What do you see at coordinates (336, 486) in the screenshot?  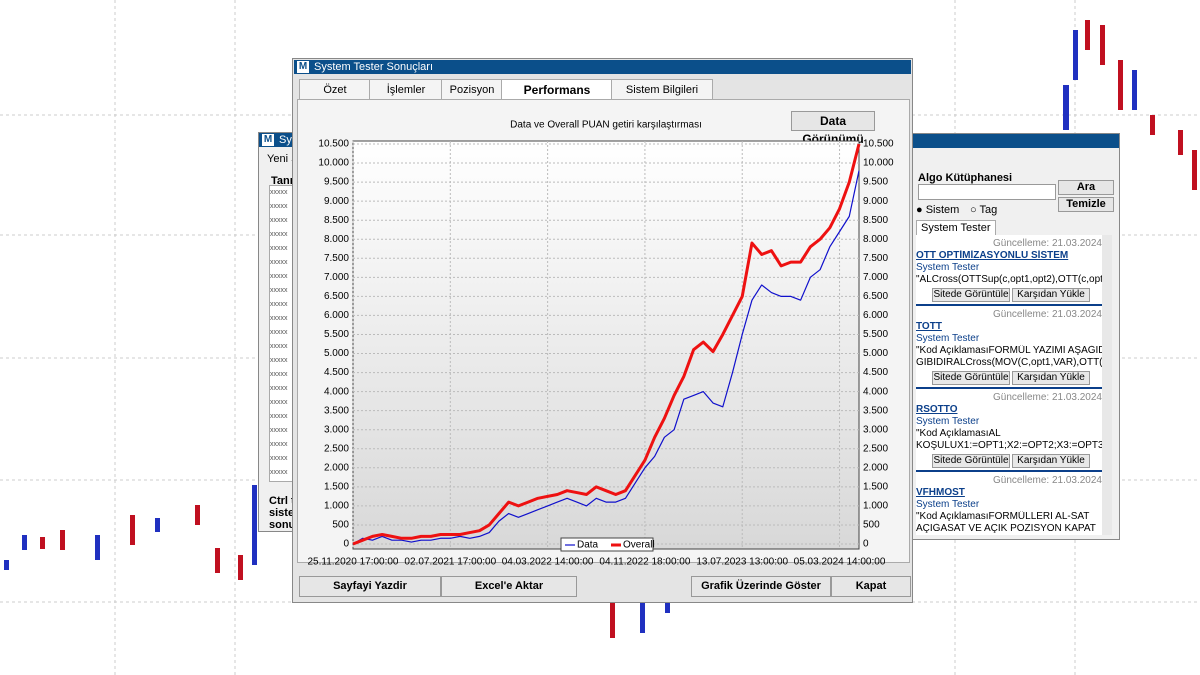 I see `y-tick-label: 1.500` at bounding box center [336, 486].